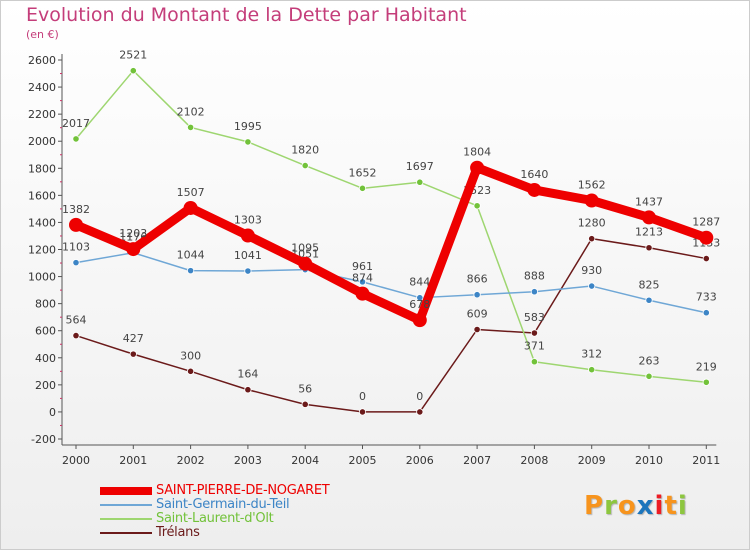 The image size is (750, 550). I want to click on x-tick-label: 2010, so click(649, 460).